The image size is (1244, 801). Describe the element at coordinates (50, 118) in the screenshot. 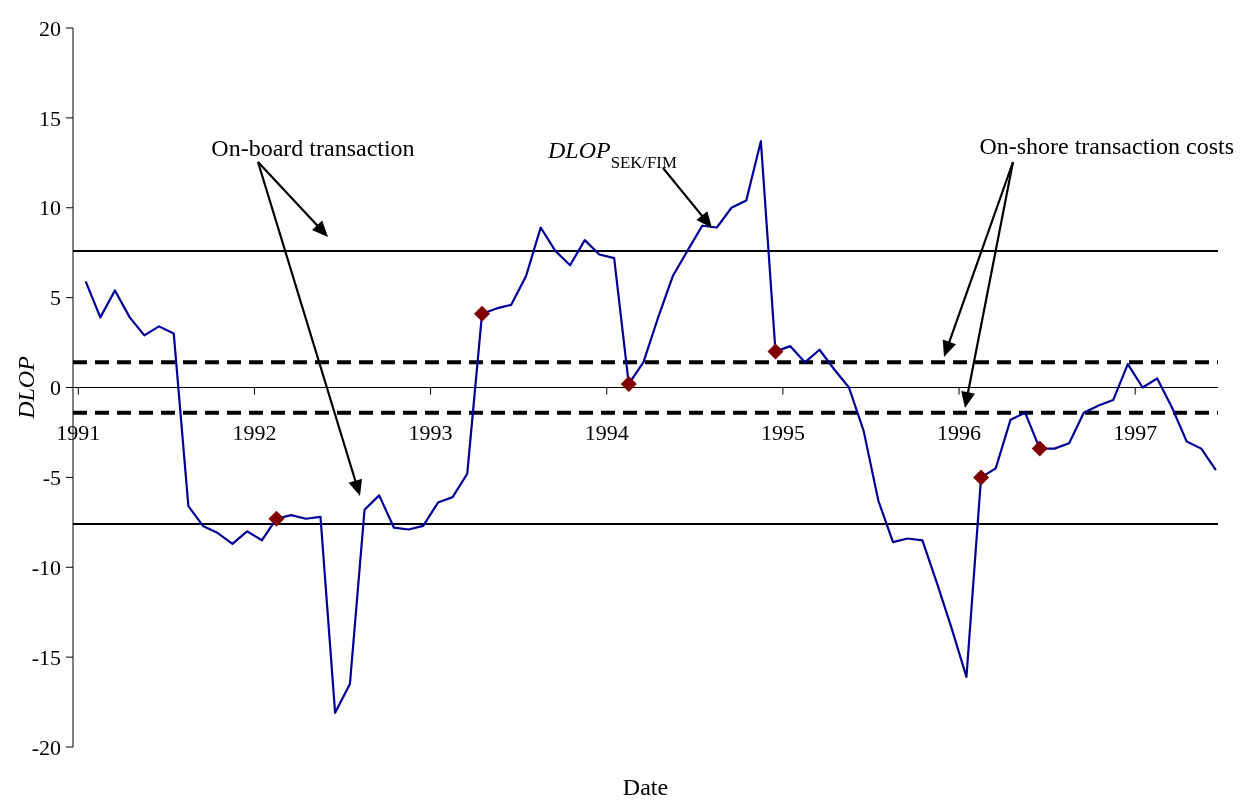

I see `y-tick-label: 15` at that location.